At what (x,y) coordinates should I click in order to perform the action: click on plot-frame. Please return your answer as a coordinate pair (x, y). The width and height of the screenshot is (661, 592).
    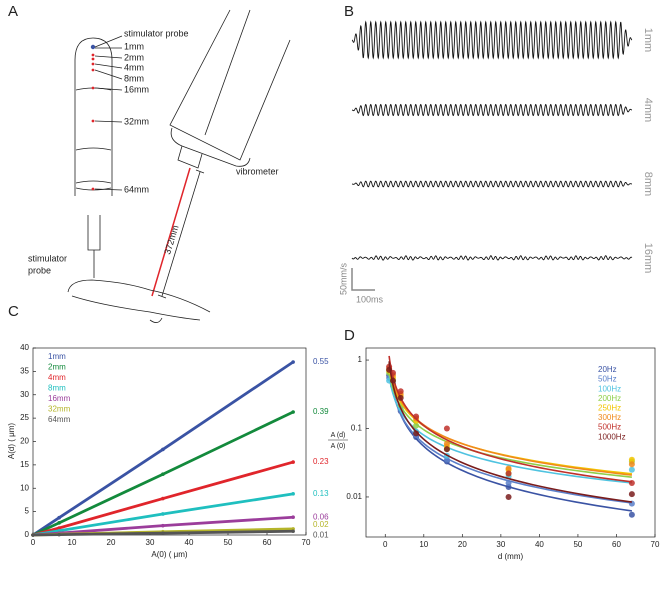
    Looking at the image, I should click on (510, 442).